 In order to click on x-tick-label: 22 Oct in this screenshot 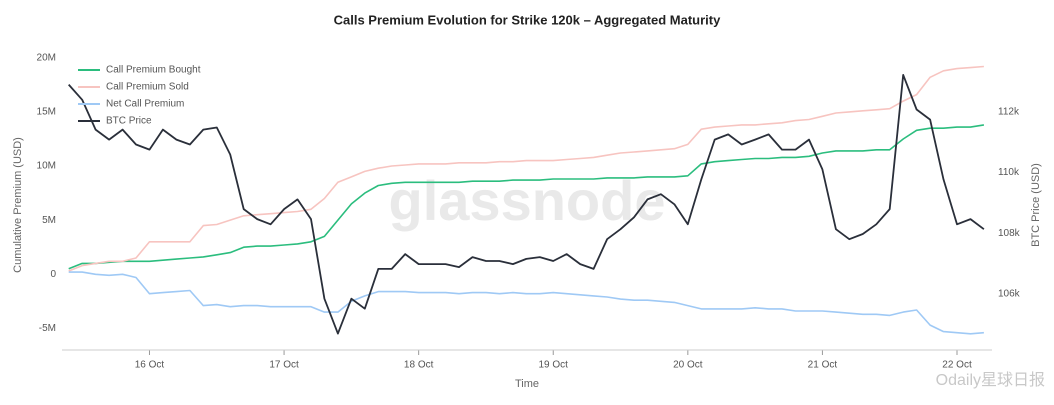, I will do `click(957, 365)`.